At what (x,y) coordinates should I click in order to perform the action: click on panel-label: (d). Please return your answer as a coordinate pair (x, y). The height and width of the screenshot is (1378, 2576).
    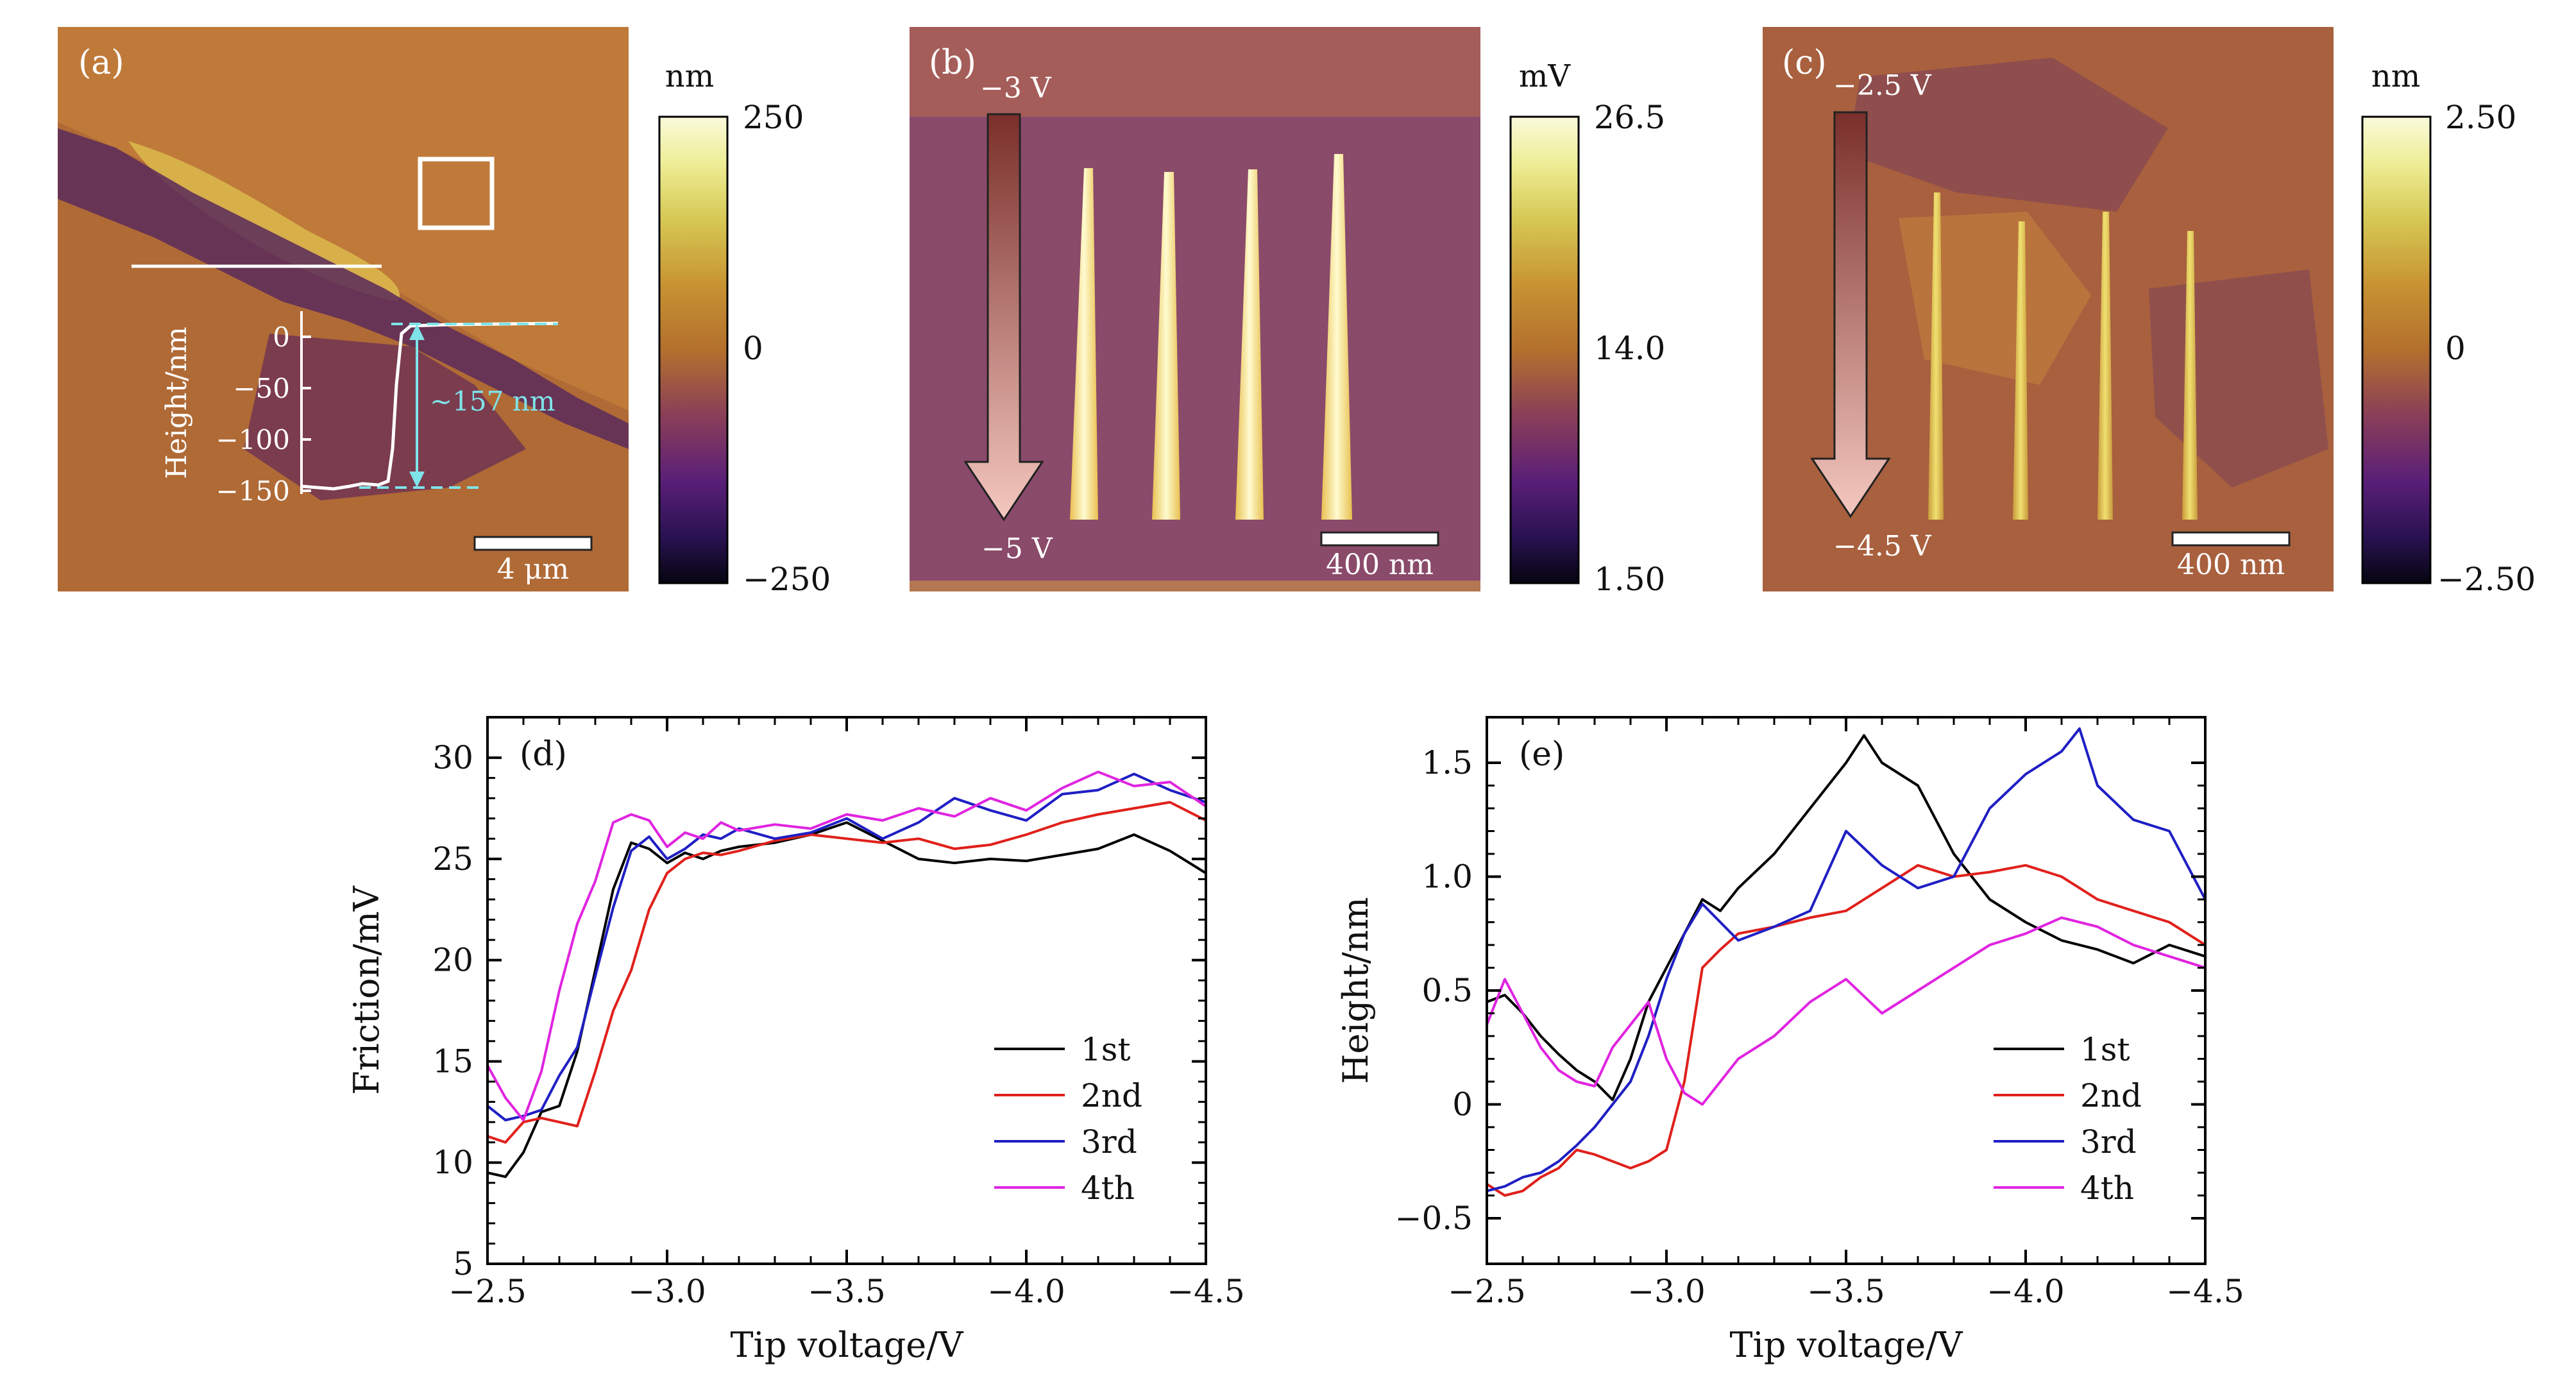
    Looking at the image, I should click on (543, 754).